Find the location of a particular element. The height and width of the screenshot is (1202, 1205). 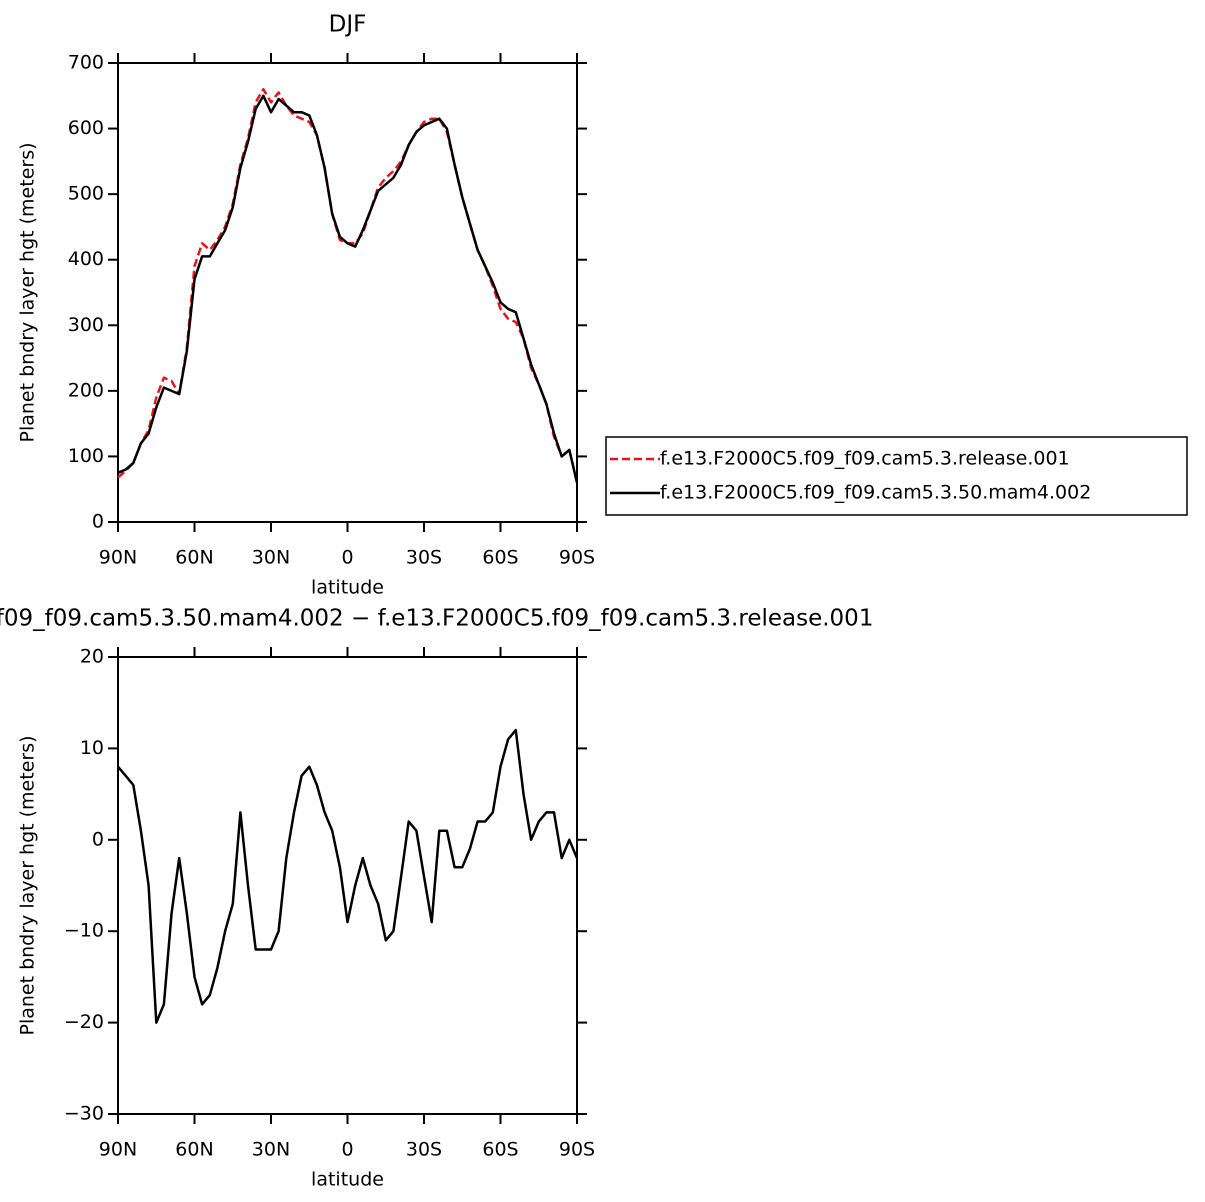

y-tick-label: 700 is located at coordinates (86, 63).